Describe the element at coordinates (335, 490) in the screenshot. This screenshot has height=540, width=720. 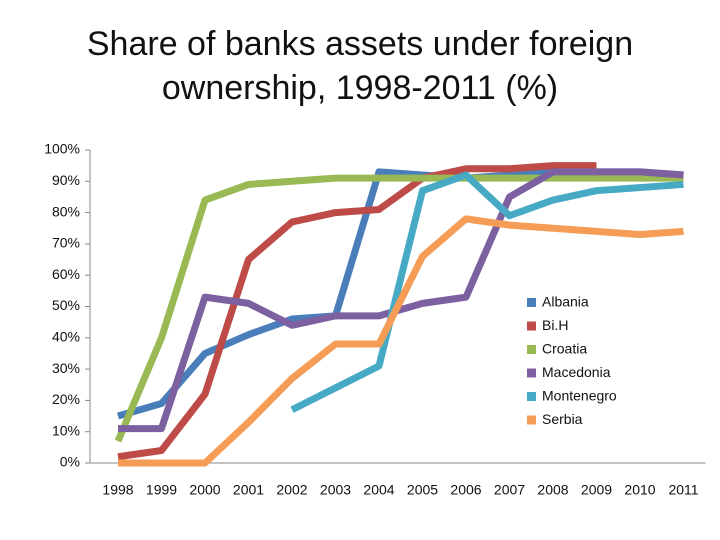
I see `x-tick-label: 2003` at that location.